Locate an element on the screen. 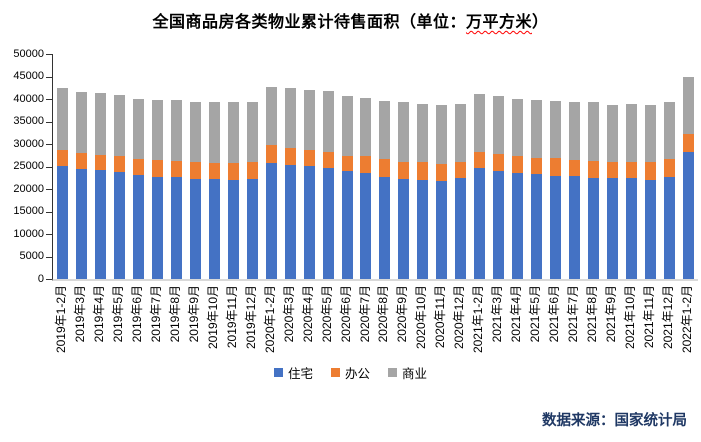  bar-2021年8月 is located at coordinates (593, 166).